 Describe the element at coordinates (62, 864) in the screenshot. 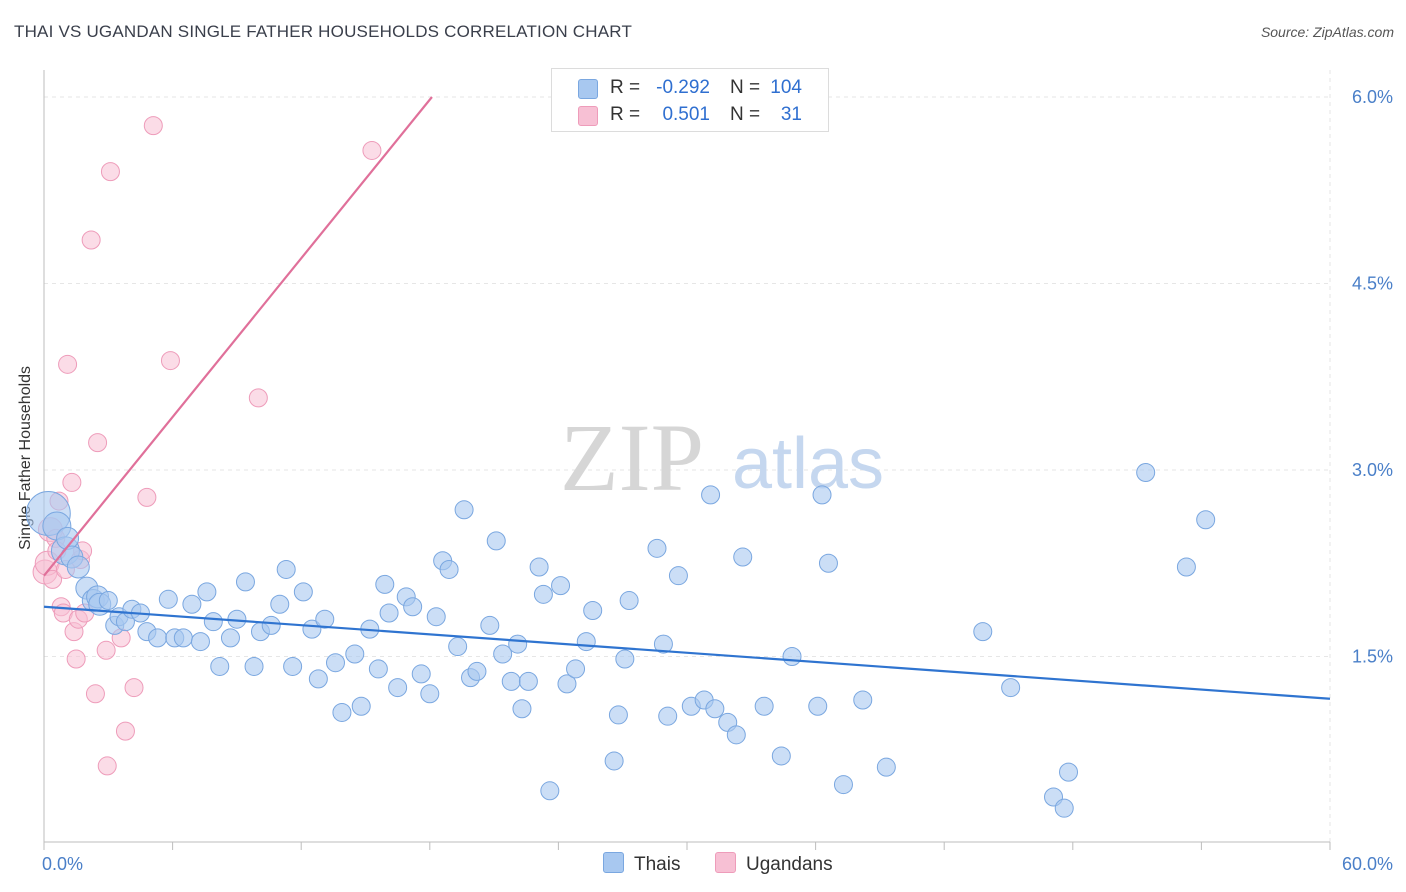

I see `x-tick-label-min: 0.0%` at that location.